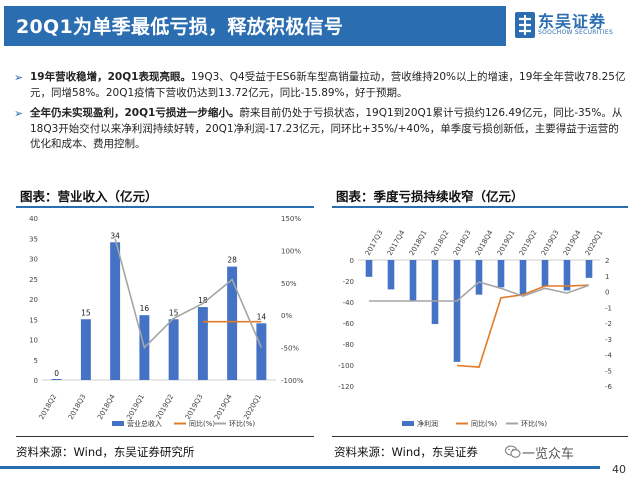  What do you see at coordinates (440, 243) in the screenshot?
I see `x-tick-label: 2018Q2` at bounding box center [440, 243].